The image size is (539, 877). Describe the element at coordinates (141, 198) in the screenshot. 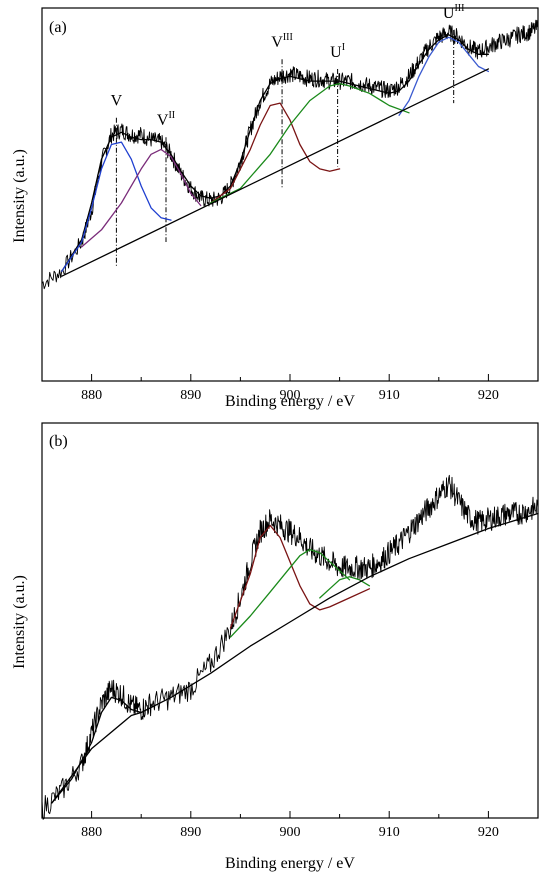

I see `component-v-ii-curve` at that location.